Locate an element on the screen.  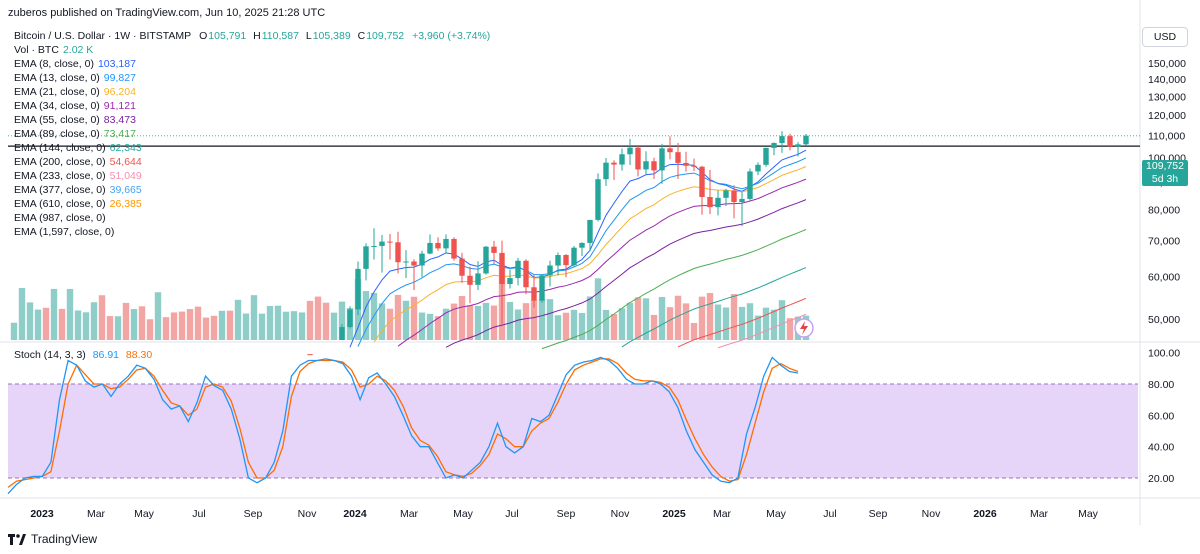
price-axis-tick: 130,000 is located at coordinates (1167, 97).